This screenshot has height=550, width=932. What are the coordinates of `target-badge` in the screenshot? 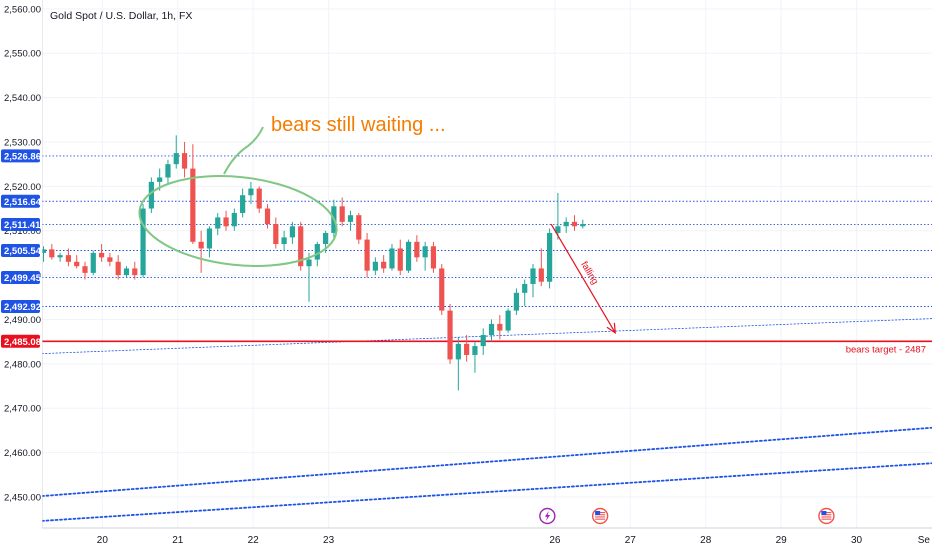 It's located at (20, 341).